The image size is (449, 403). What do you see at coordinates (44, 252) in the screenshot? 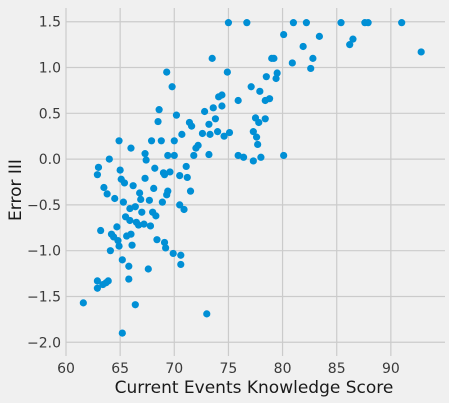
I see `y-tick-label: −1.0` at bounding box center [44, 252].